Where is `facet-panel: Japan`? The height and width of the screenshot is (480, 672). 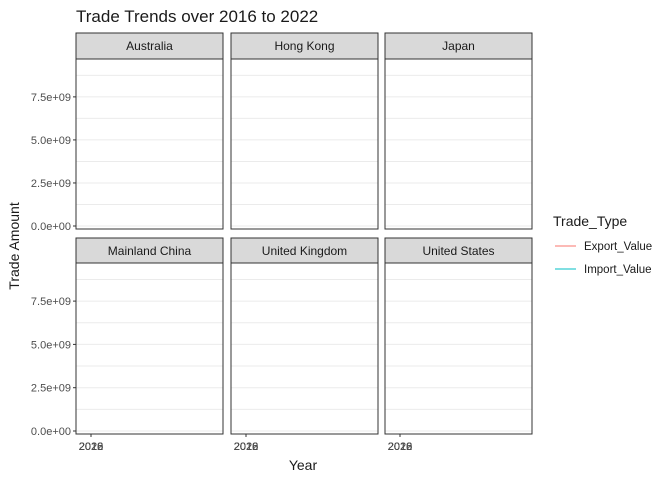 facet-panel: Japan is located at coordinates (458, 131).